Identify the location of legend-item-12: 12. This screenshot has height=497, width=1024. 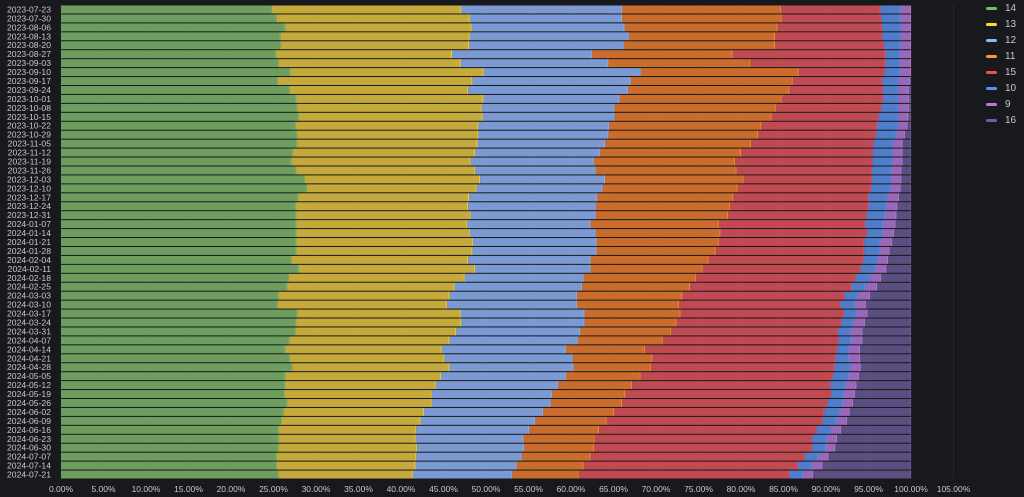
(1001, 40).